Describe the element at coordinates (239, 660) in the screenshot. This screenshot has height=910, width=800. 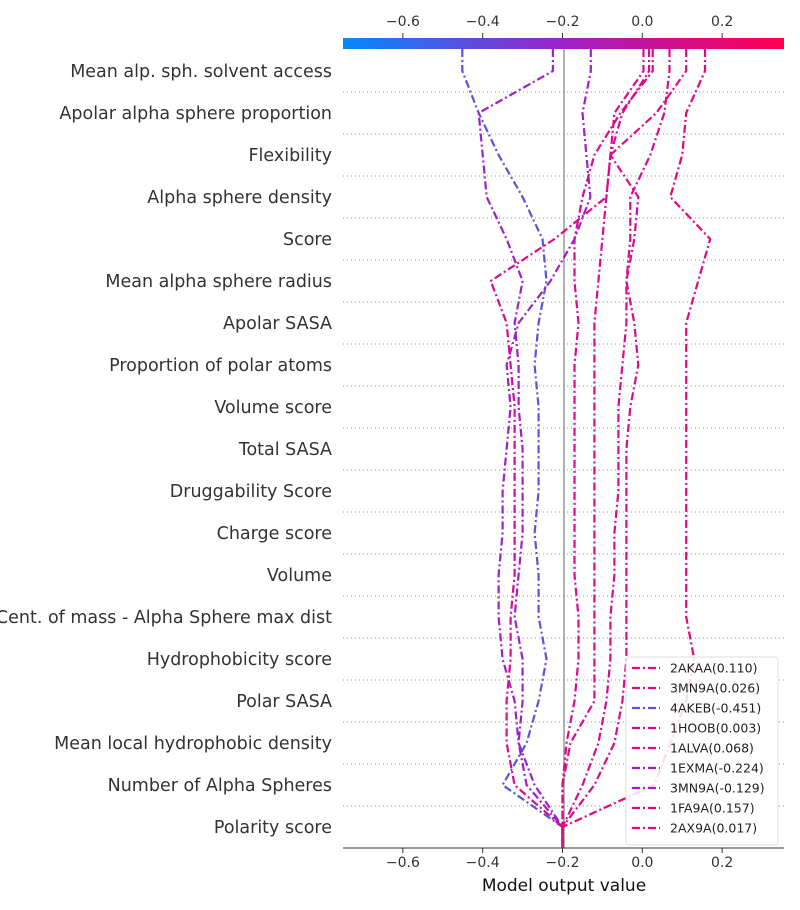
I see `feature-label: Hydrophobicity score` at that location.